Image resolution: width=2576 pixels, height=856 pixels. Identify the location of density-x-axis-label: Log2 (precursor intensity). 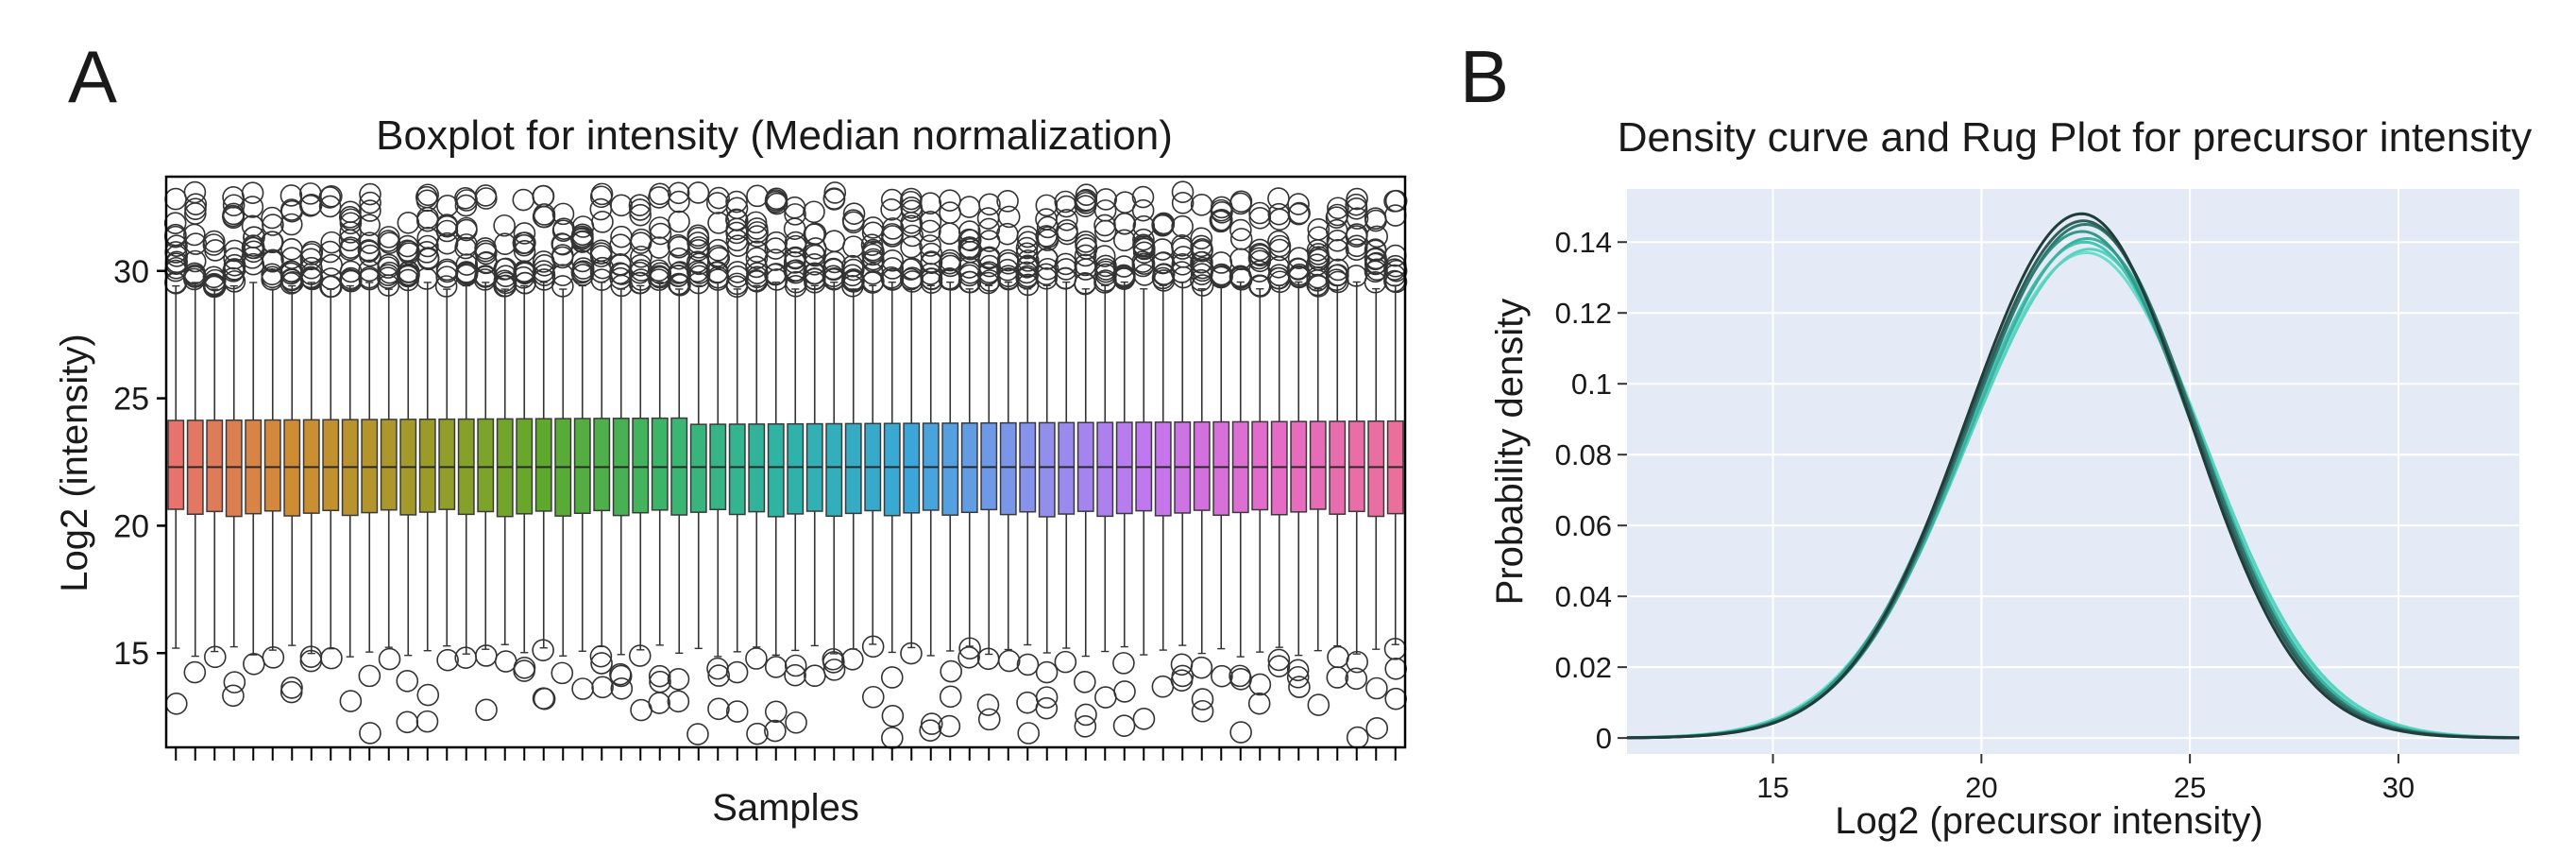
(2049, 821).